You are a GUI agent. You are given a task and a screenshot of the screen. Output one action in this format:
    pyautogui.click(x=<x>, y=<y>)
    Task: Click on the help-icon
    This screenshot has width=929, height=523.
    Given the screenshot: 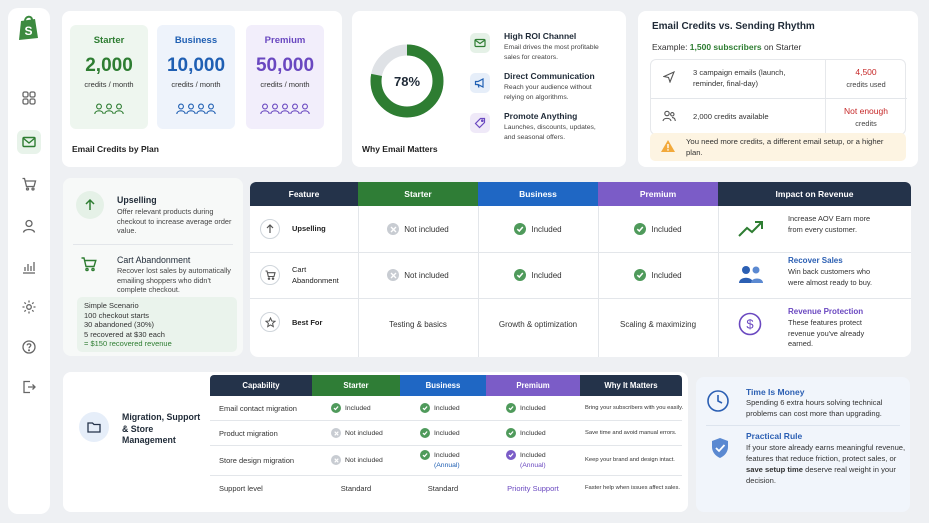 What is the action you would take?
    pyautogui.click(x=29, y=347)
    